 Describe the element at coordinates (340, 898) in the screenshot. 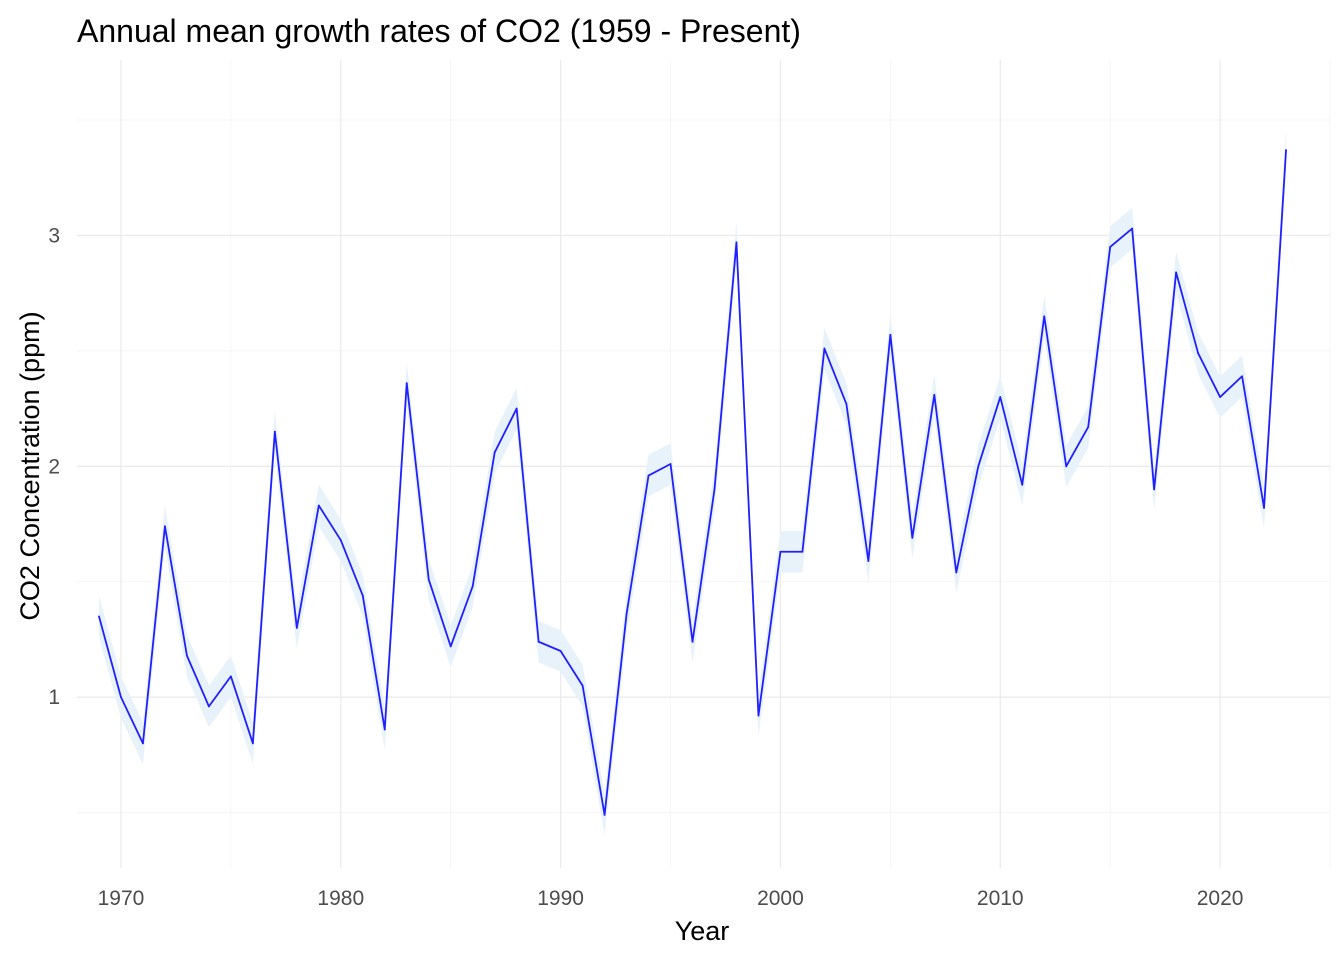

I see `x-tick-label: 1980` at that location.